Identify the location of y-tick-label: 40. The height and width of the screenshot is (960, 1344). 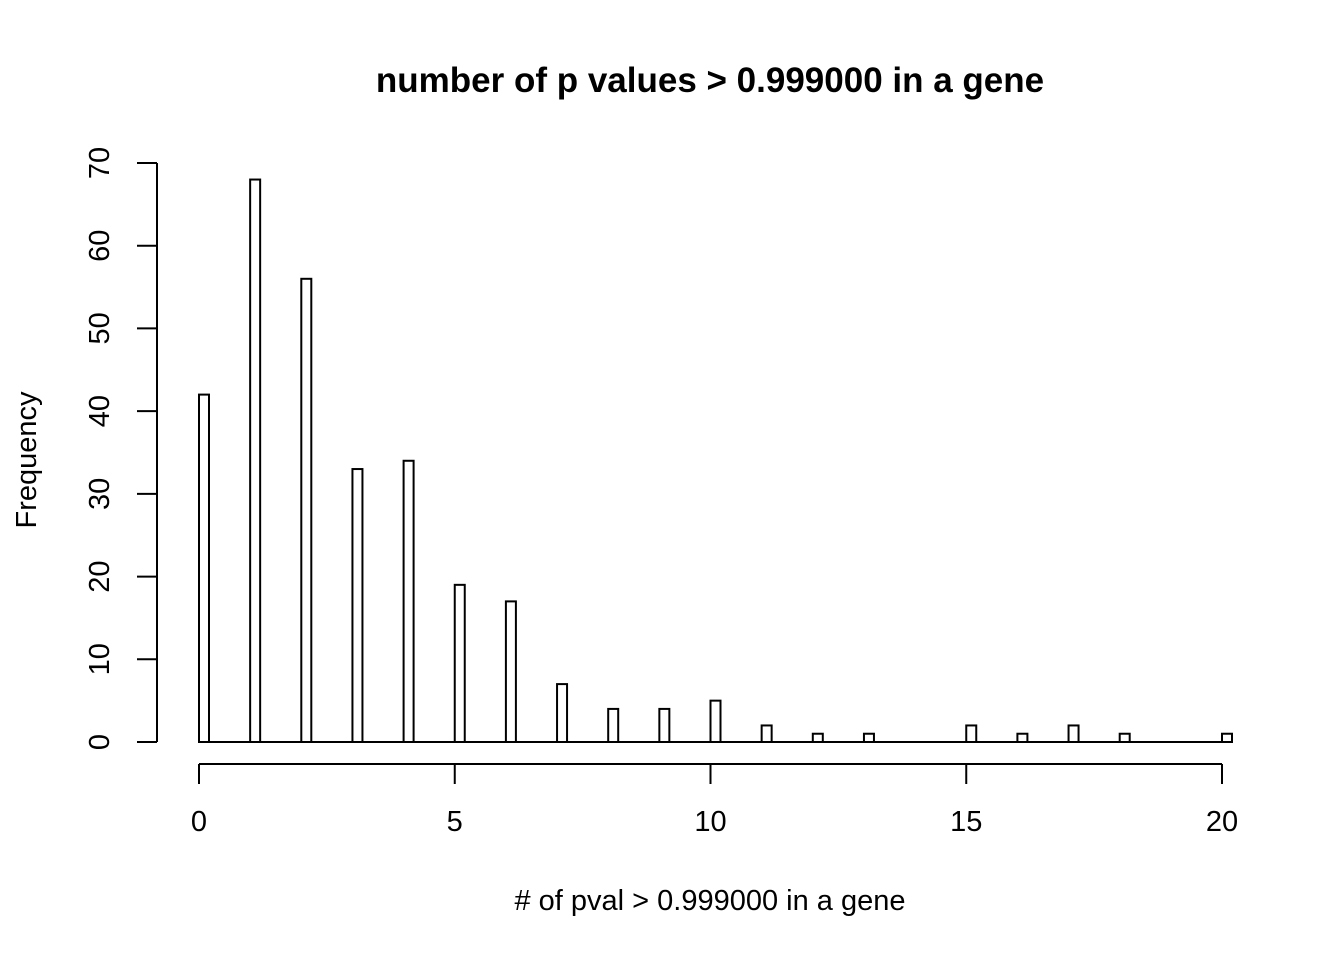
(100, 411).